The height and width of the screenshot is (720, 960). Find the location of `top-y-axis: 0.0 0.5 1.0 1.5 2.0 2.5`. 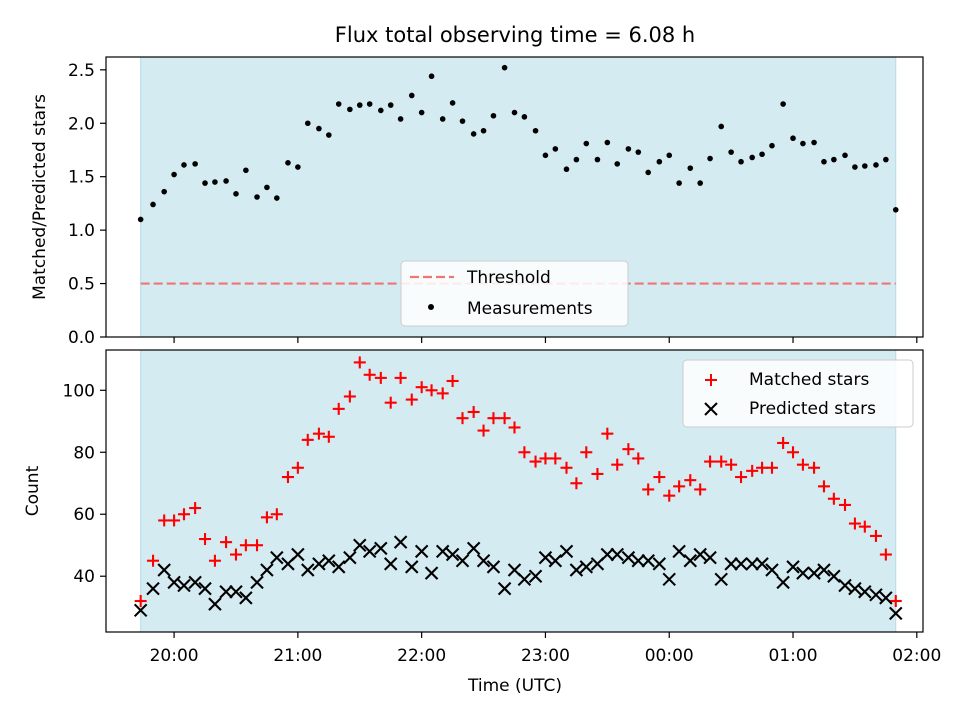

top-y-axis: 0.0 0.5 1.0 1.5 2.0 2.5 is located at coordinates (87, 204).